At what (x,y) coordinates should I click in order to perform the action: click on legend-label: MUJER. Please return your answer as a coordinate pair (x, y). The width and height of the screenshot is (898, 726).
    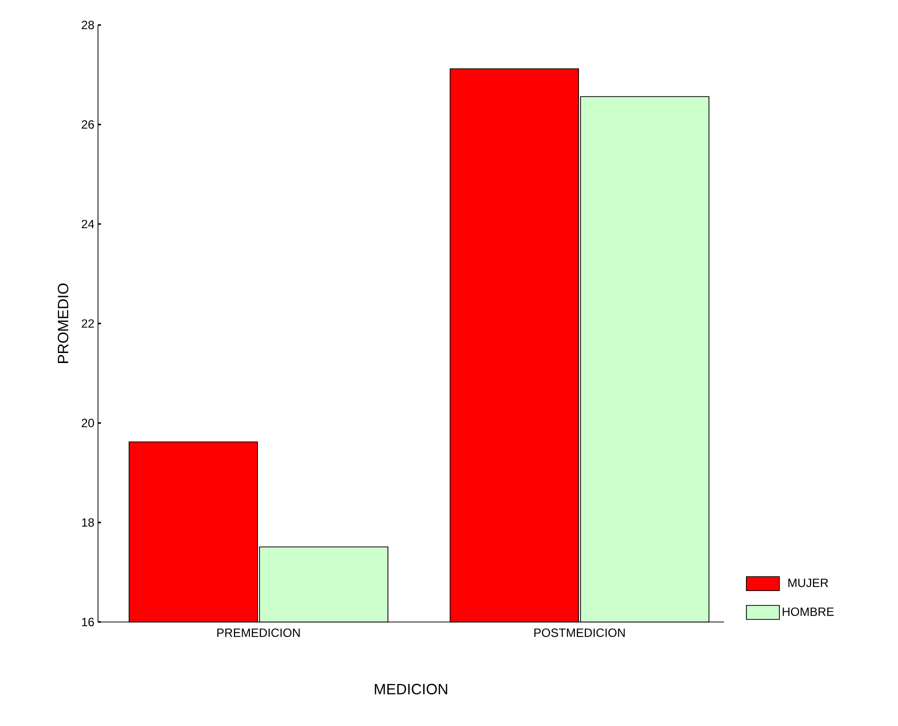
    Looking at the image, I should click on (808, 583).